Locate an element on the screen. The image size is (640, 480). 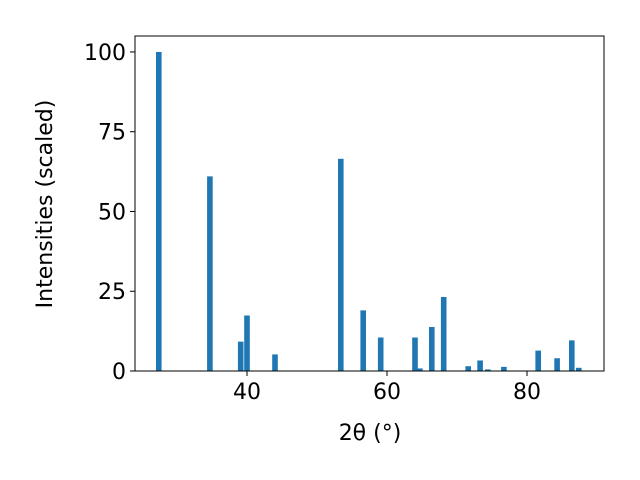
y-tick-label: 25 is located at coordinates (112, 292).